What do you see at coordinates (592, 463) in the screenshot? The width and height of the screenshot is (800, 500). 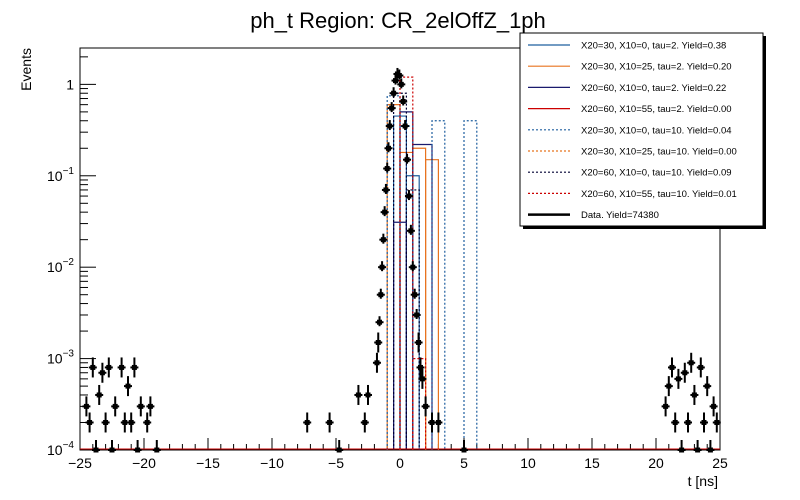 I see `x-tick-label: 15` at bounding box center [592, 463].